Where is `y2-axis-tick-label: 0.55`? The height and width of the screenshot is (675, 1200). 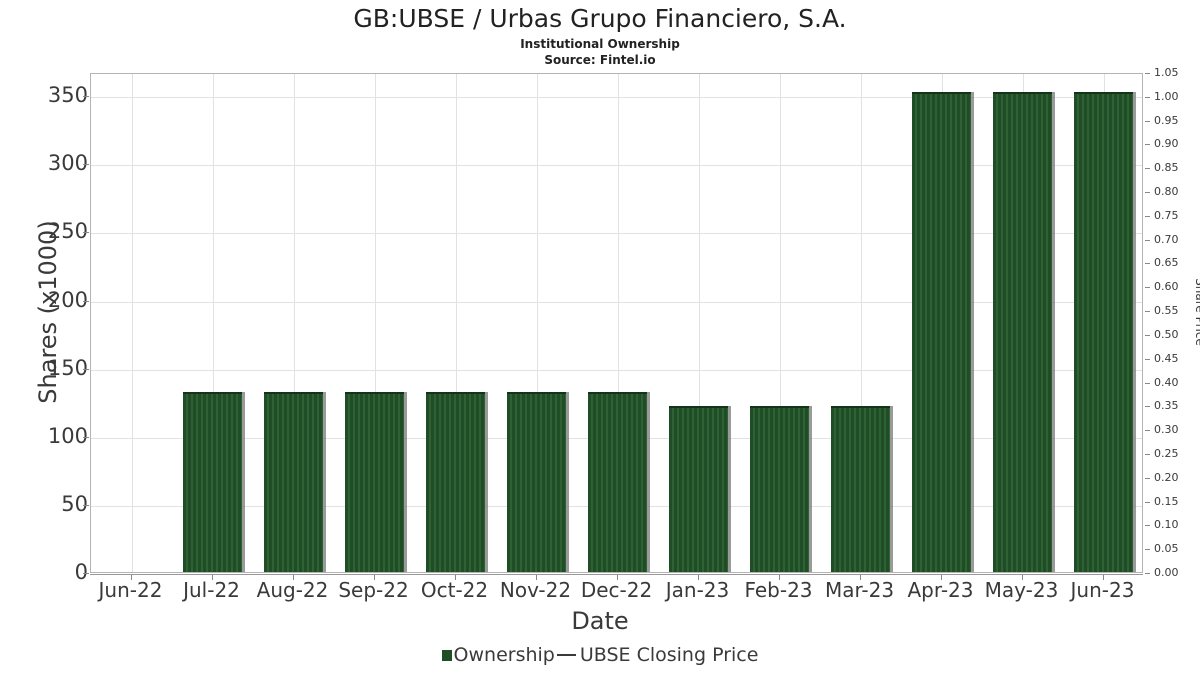
y2-axis-tick-label: 0.55 is located at coordinates (1166, 311).